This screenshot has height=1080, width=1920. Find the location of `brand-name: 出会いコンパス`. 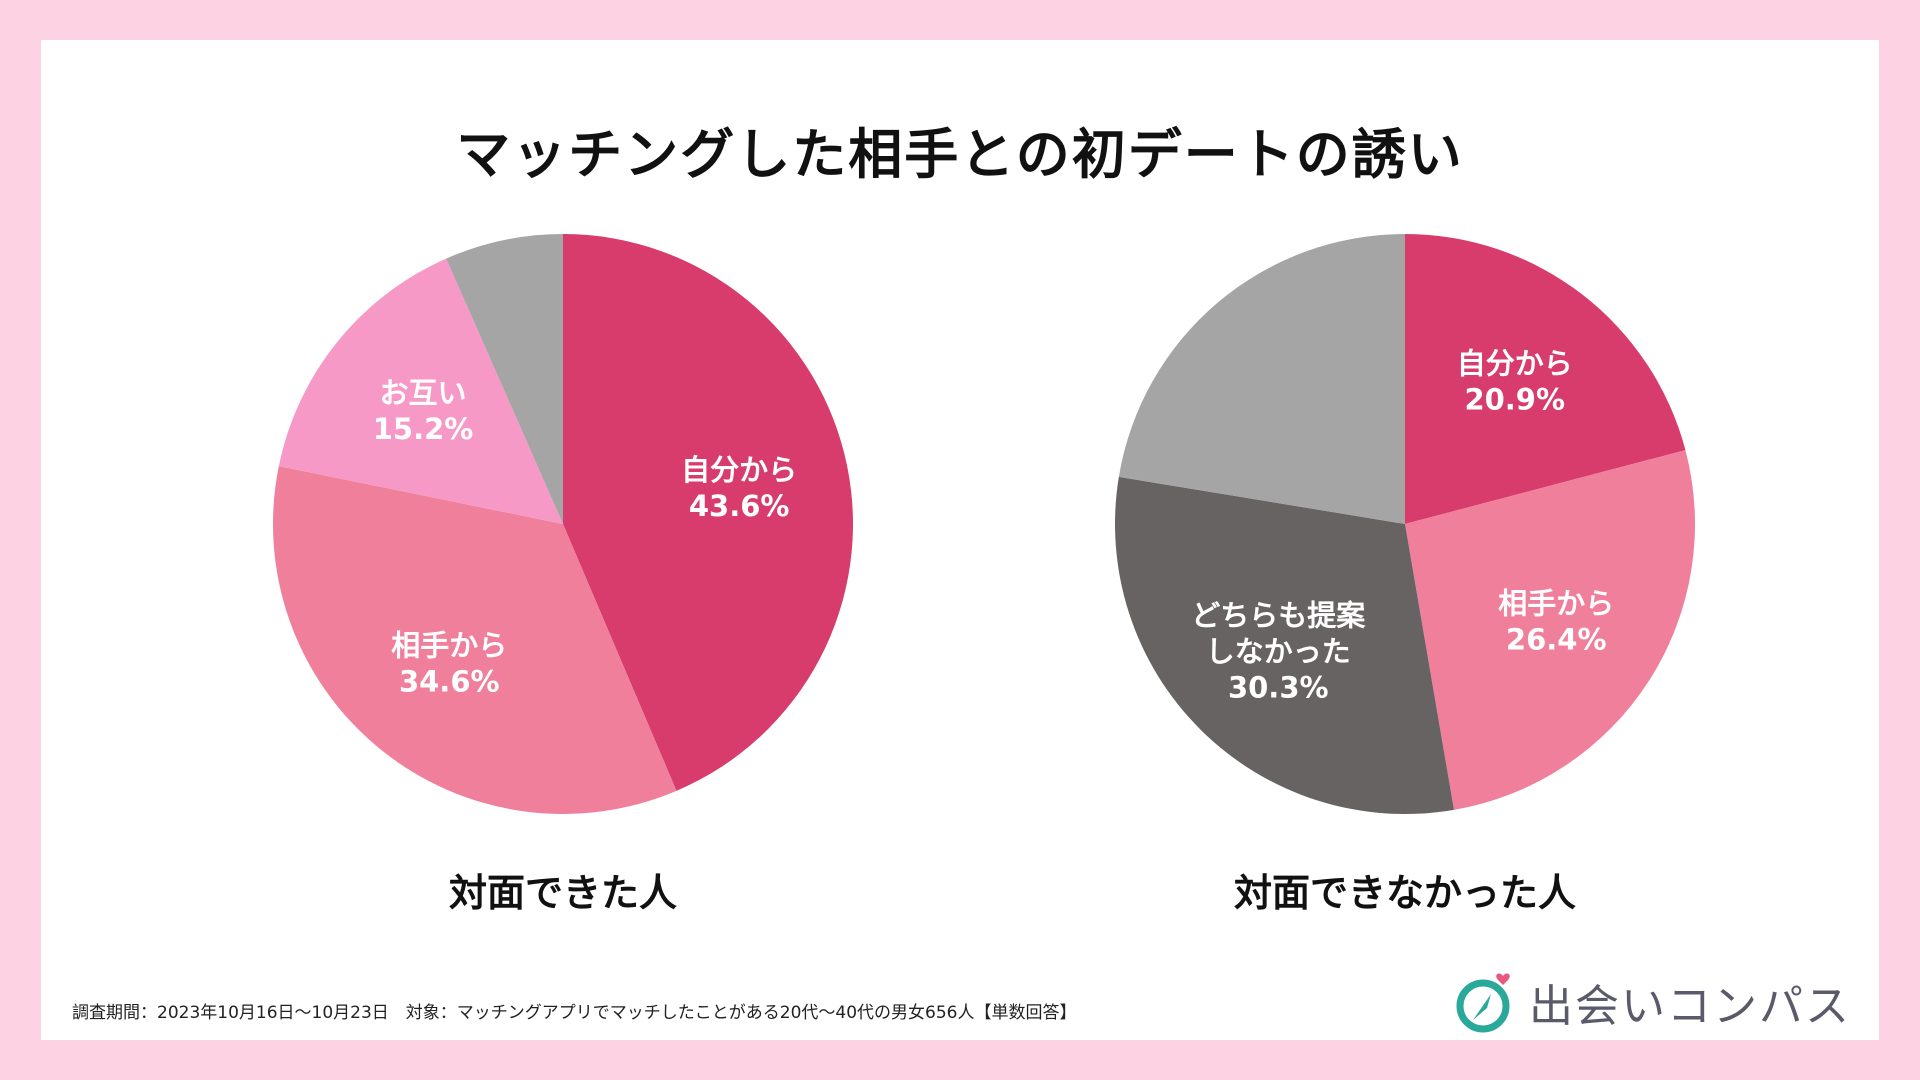

brand-name: 出会いコンパス is located at coordinates (1690, 1006).